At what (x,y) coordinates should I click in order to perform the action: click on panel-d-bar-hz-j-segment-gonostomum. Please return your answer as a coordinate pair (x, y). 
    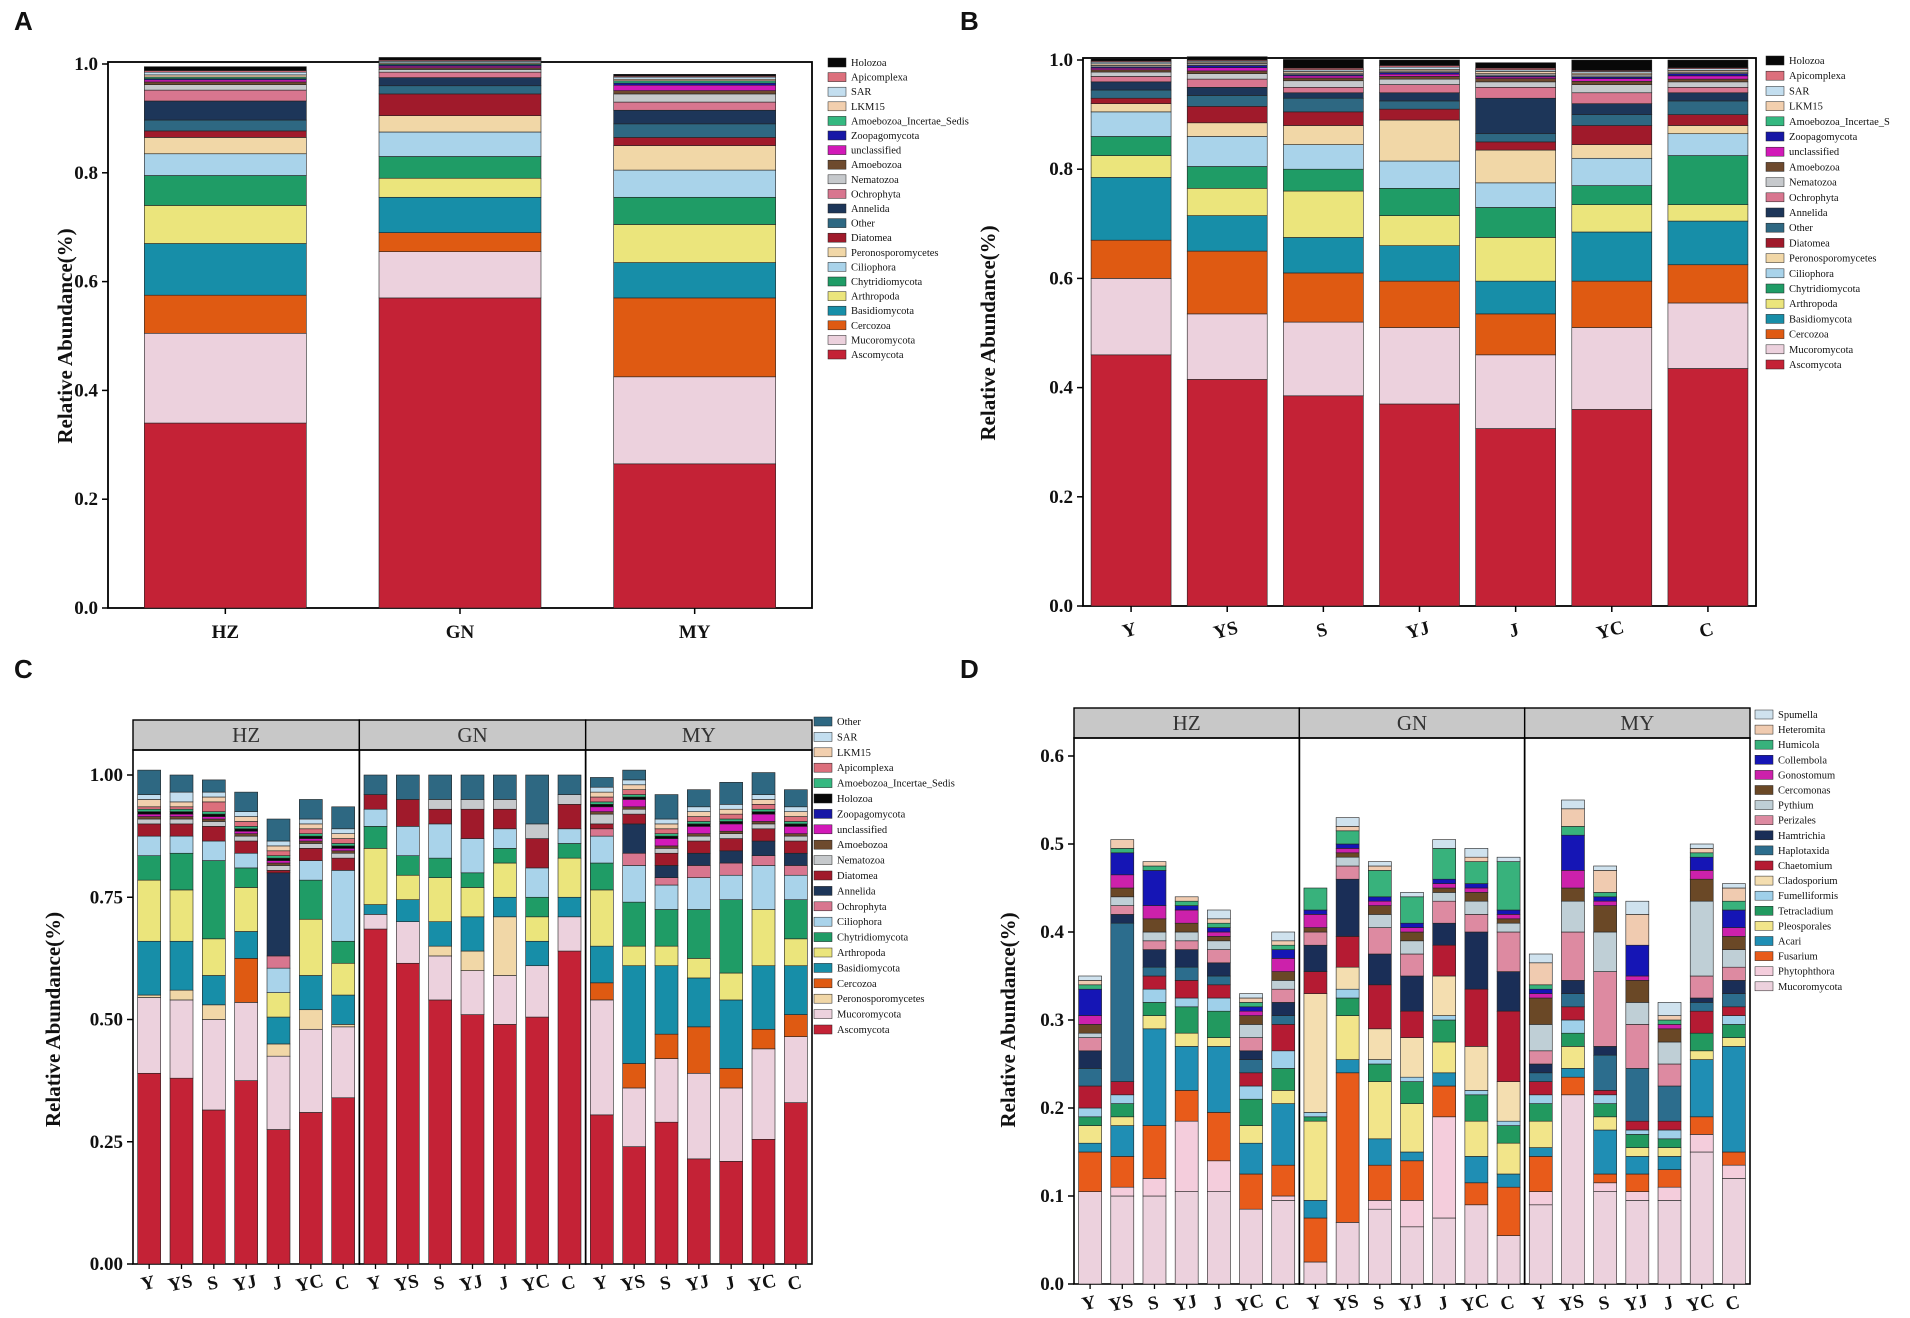
    Looking at the image, I should click on (1219, 934).